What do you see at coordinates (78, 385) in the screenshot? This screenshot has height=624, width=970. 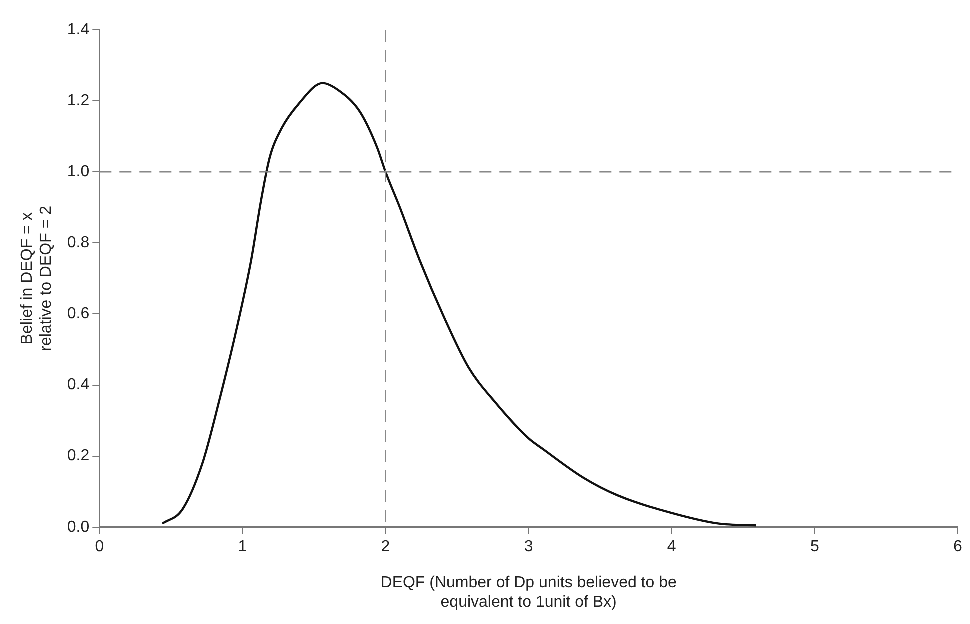 I see `y-tick-label: 0.4` at bounding box center [78, 385].